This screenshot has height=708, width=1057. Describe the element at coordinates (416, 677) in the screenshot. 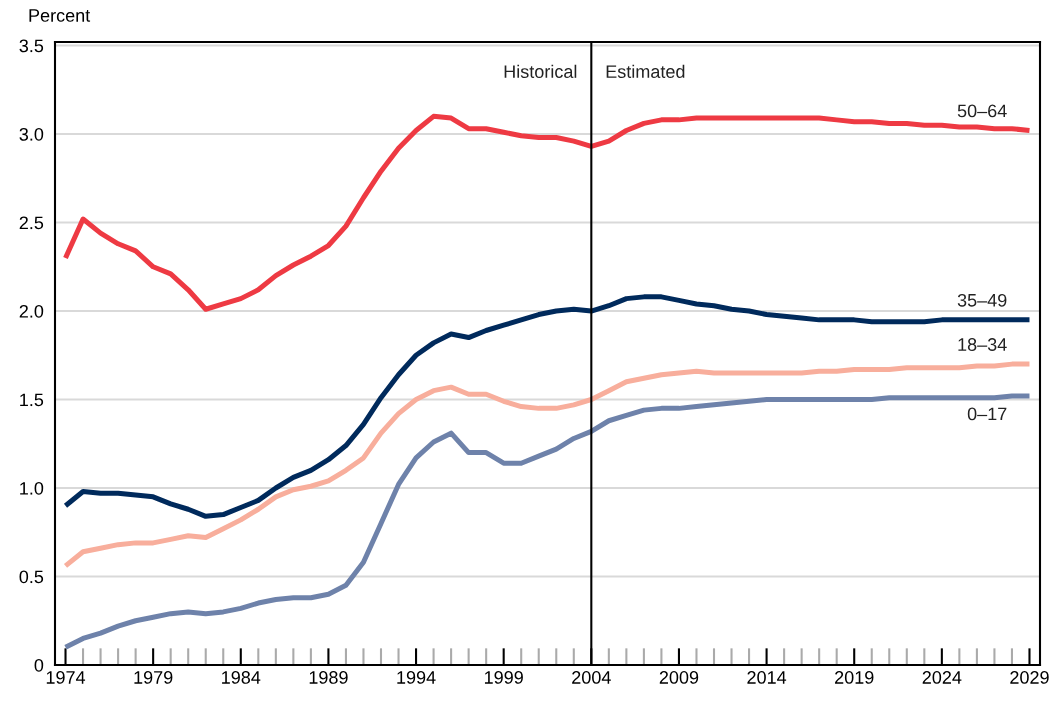

I see `x-tick-label: 1994` at that location.